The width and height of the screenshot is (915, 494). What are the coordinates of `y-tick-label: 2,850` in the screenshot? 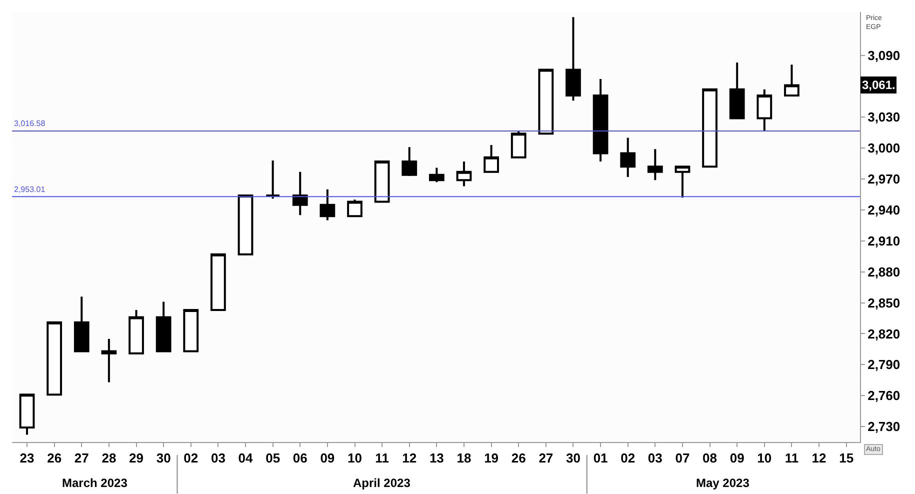 It's located at (884, 302).